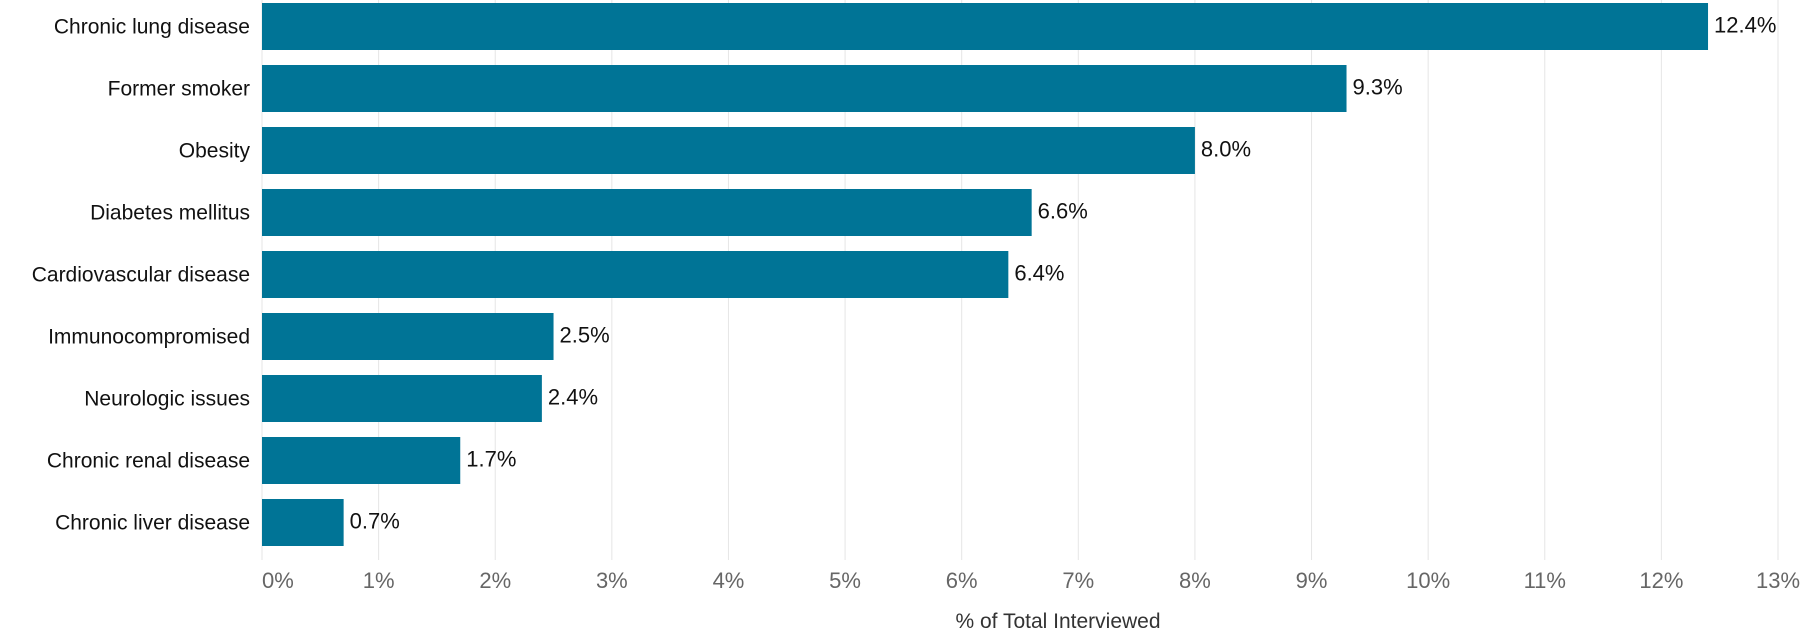 The image size is (1812, 633). Describe the element at coordinates (585, 335) in the screenshot. I see `data-label: 2.5%` at that location.